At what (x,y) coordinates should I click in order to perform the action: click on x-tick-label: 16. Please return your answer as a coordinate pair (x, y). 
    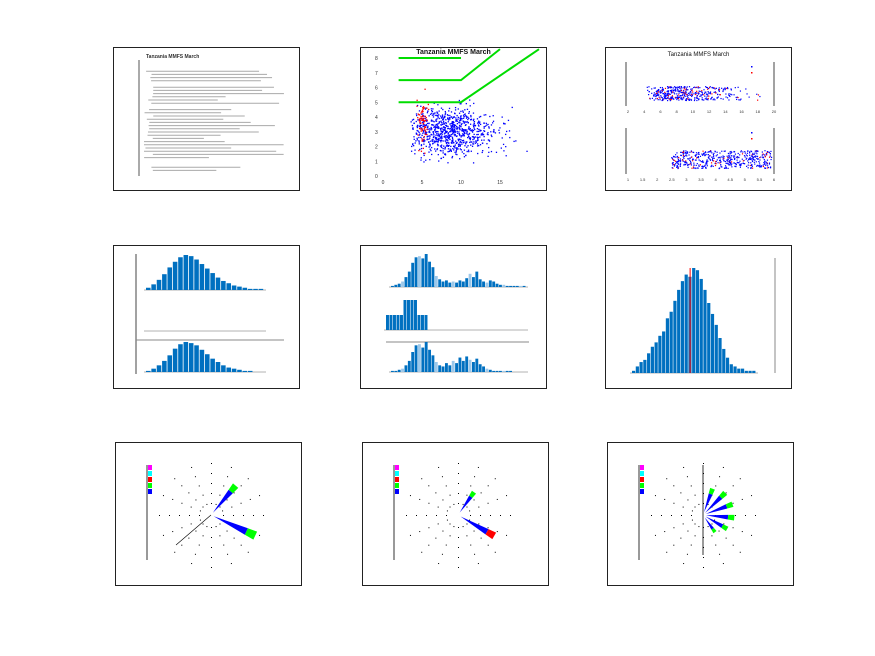
    Looking at the image, I should click on (741, 111).